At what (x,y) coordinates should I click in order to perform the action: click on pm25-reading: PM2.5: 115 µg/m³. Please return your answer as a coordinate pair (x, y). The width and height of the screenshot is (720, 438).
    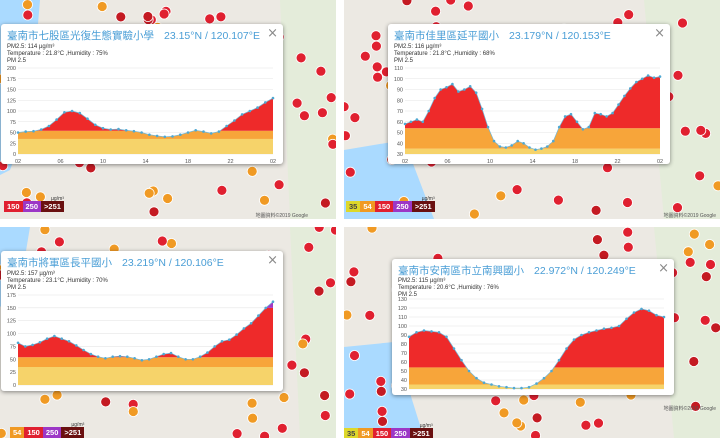
    Looking at the image, I should click on (422, 281).